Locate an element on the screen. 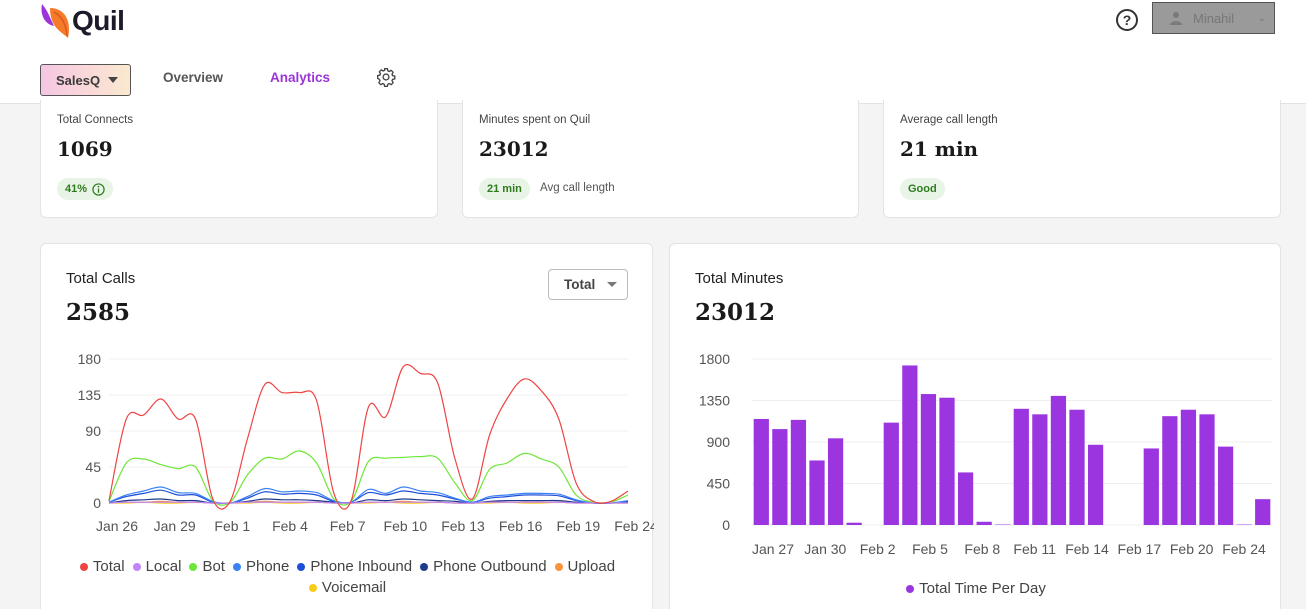 This screenshot has height=609, width=1306. stat-label: Average call length is located at coordinates (949, 120).